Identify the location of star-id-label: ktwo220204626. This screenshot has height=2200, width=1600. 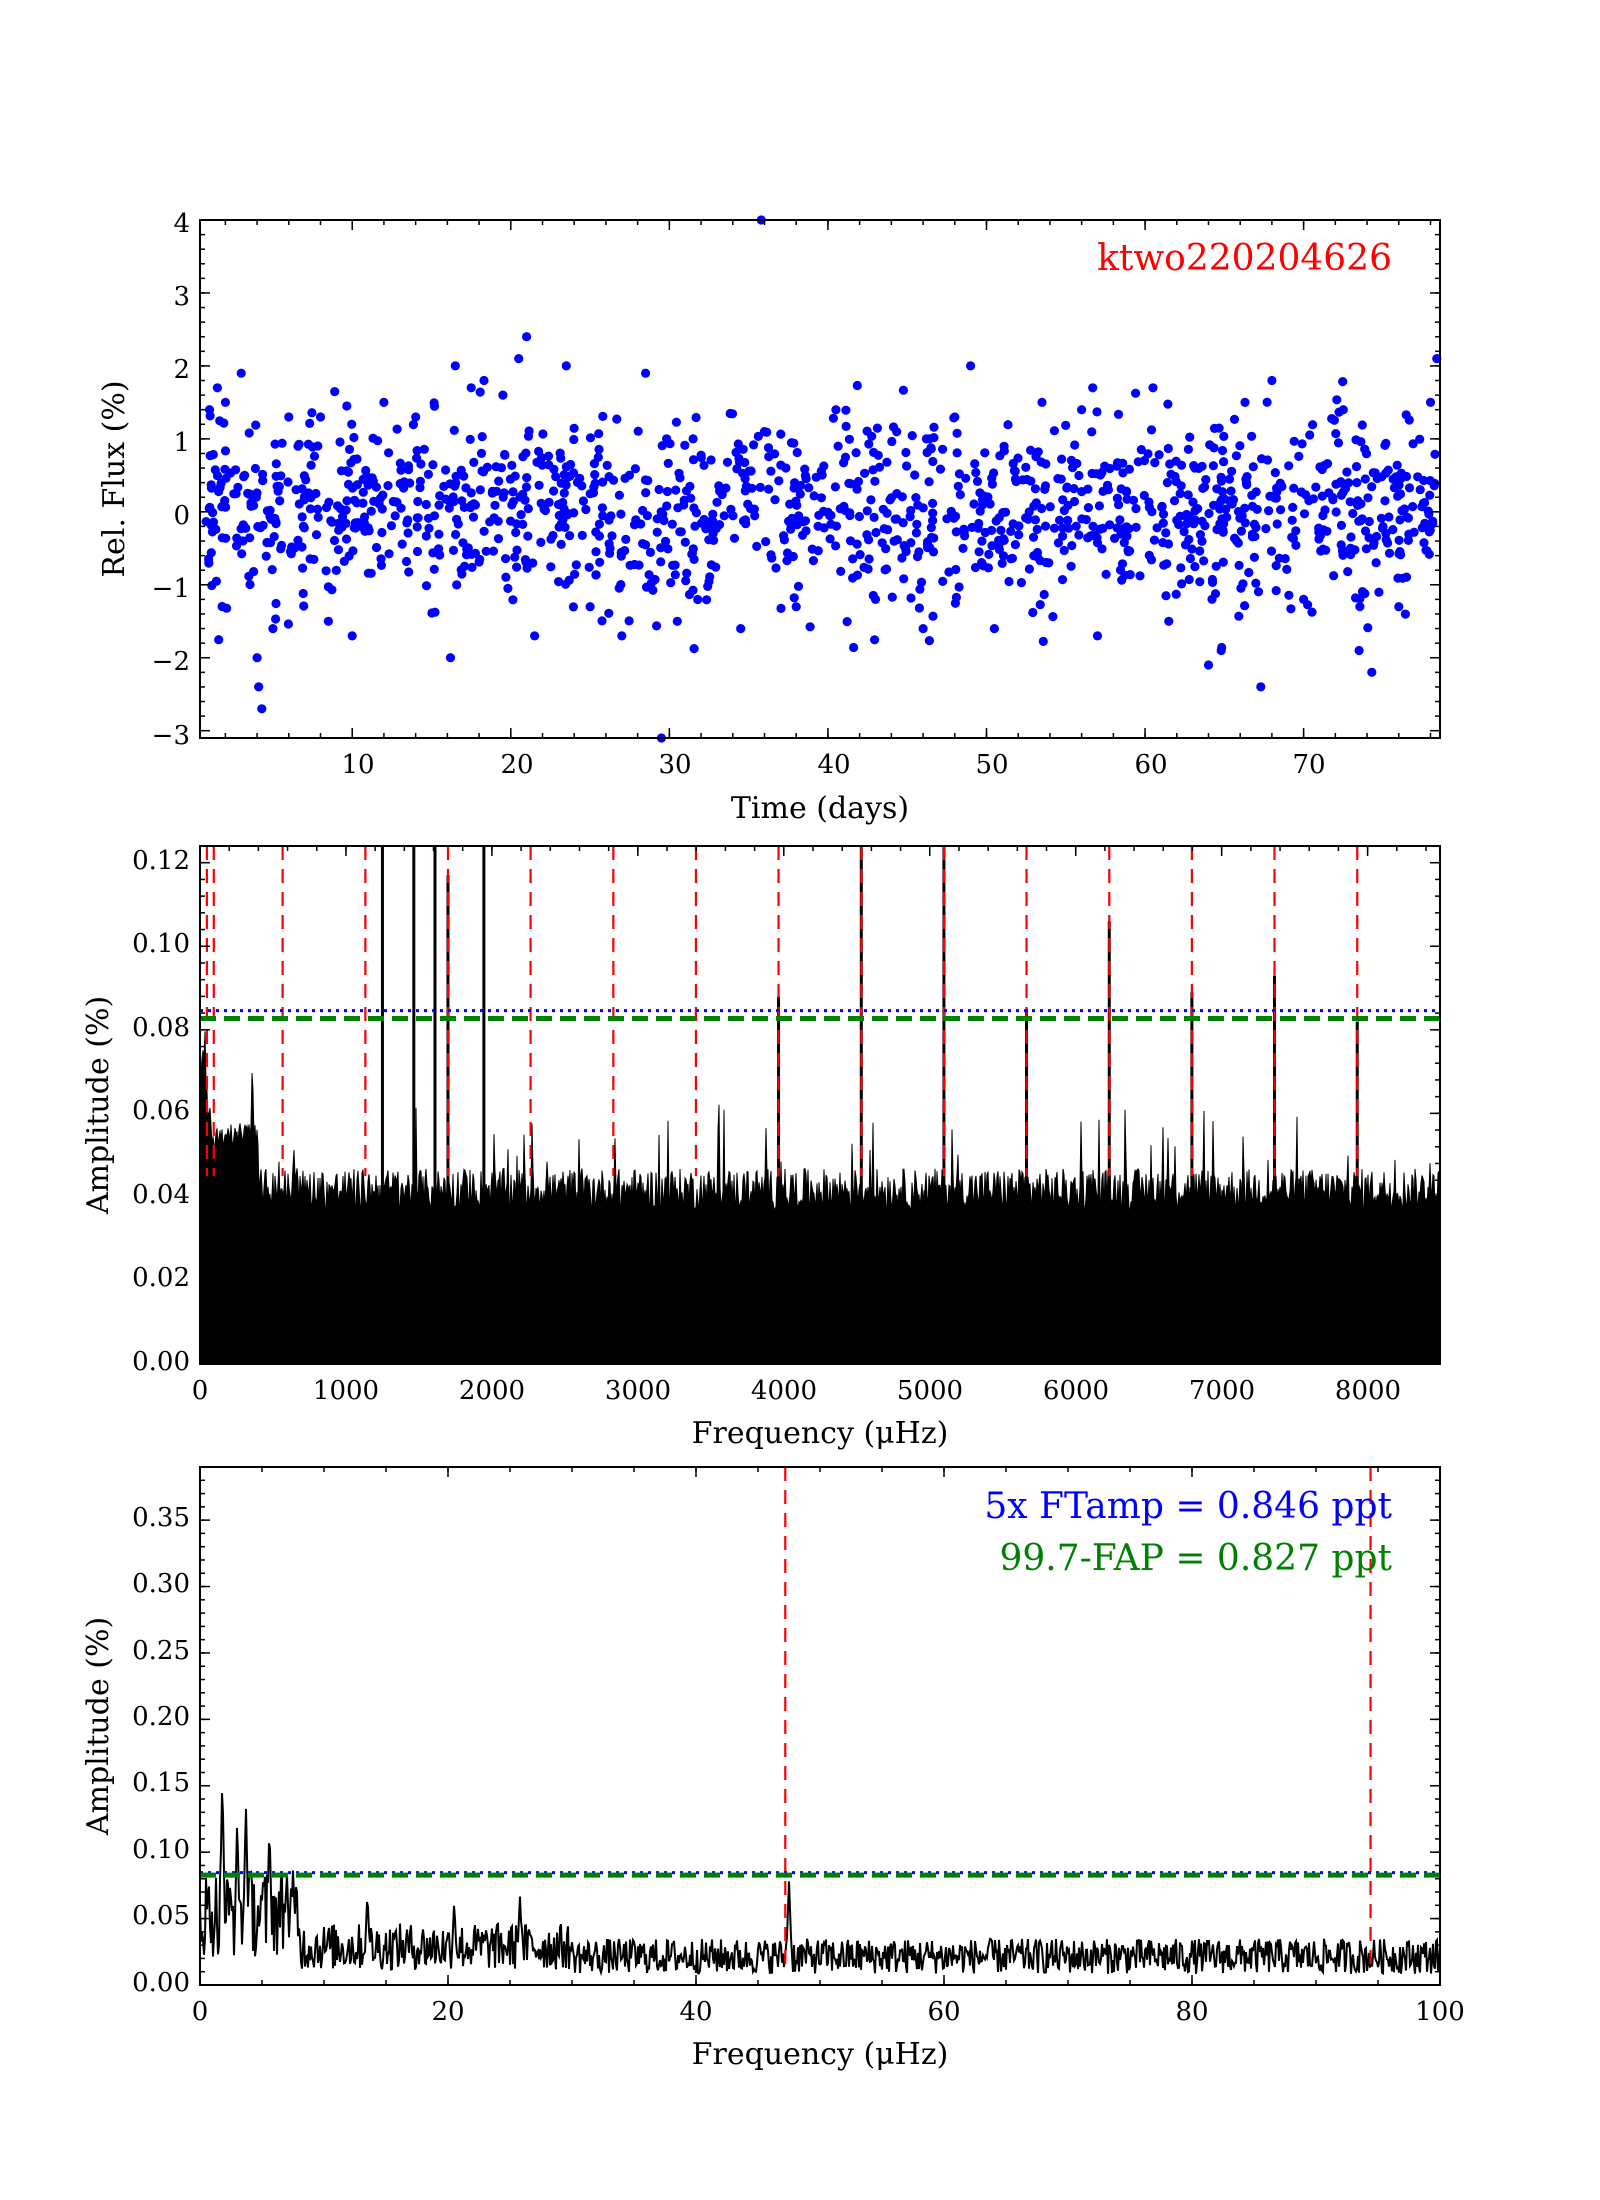
(1244, 258).